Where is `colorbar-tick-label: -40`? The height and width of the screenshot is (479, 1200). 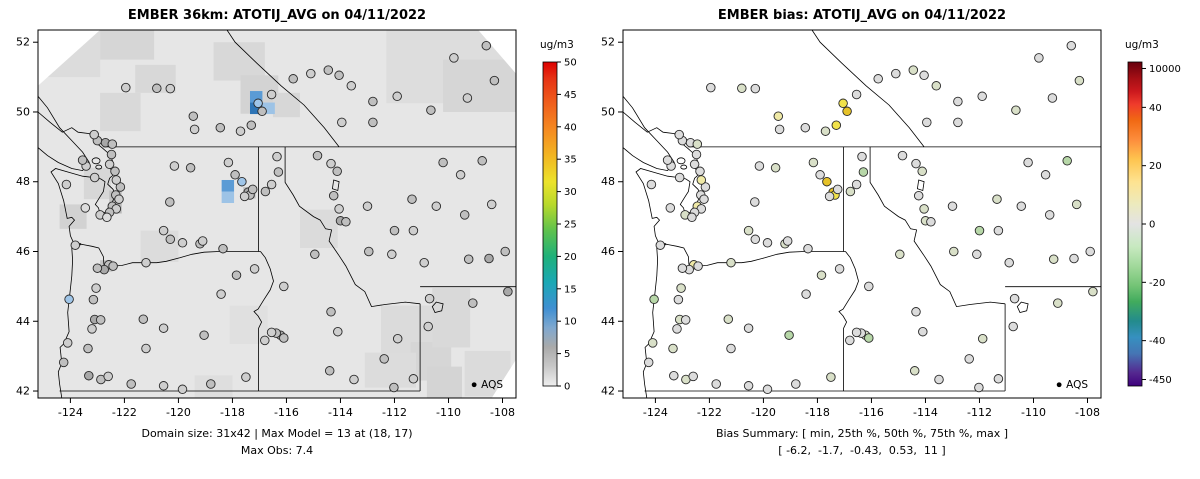
colorbar-tick-label: -40 is located at coordinates (1157, 341).